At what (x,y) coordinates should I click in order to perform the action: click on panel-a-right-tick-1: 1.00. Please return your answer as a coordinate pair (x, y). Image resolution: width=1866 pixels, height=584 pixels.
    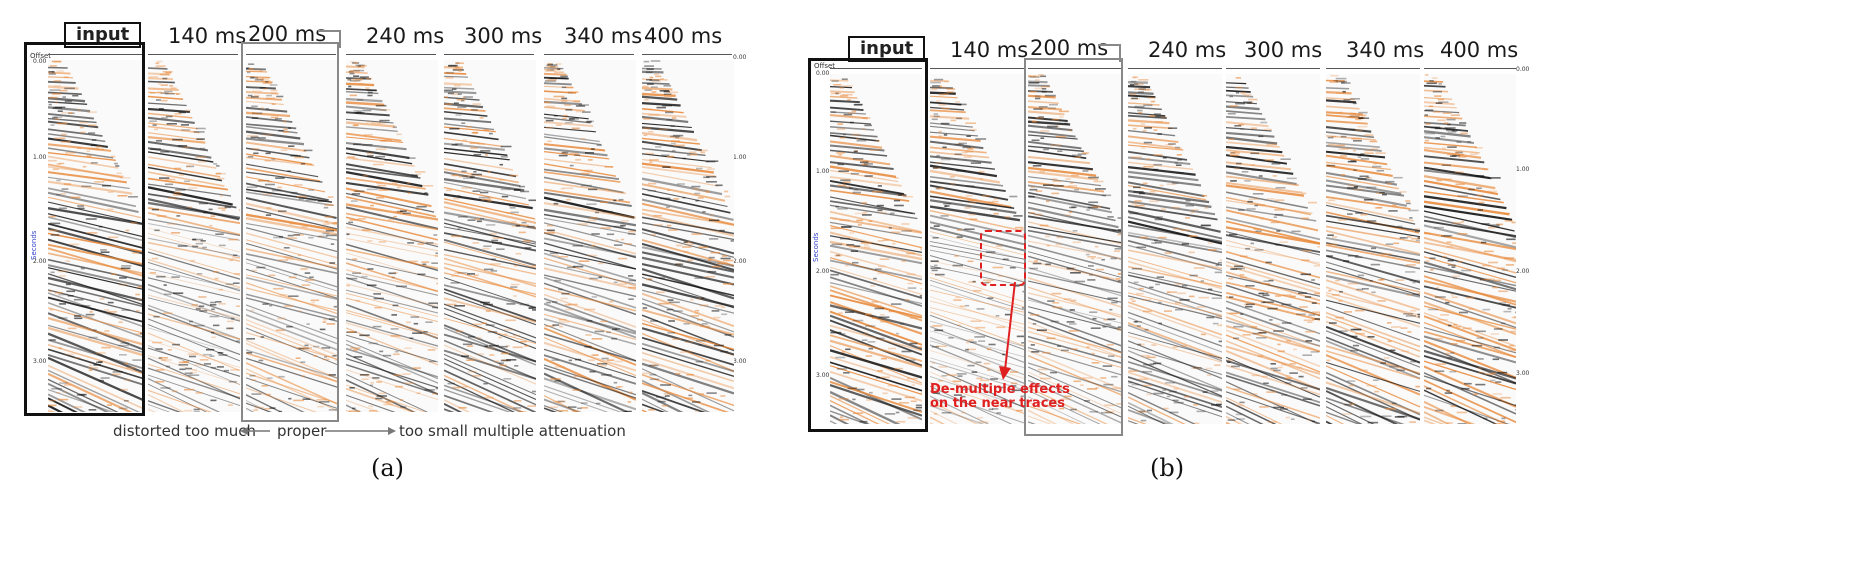
    Looking at the image, I should click on (740, 157).